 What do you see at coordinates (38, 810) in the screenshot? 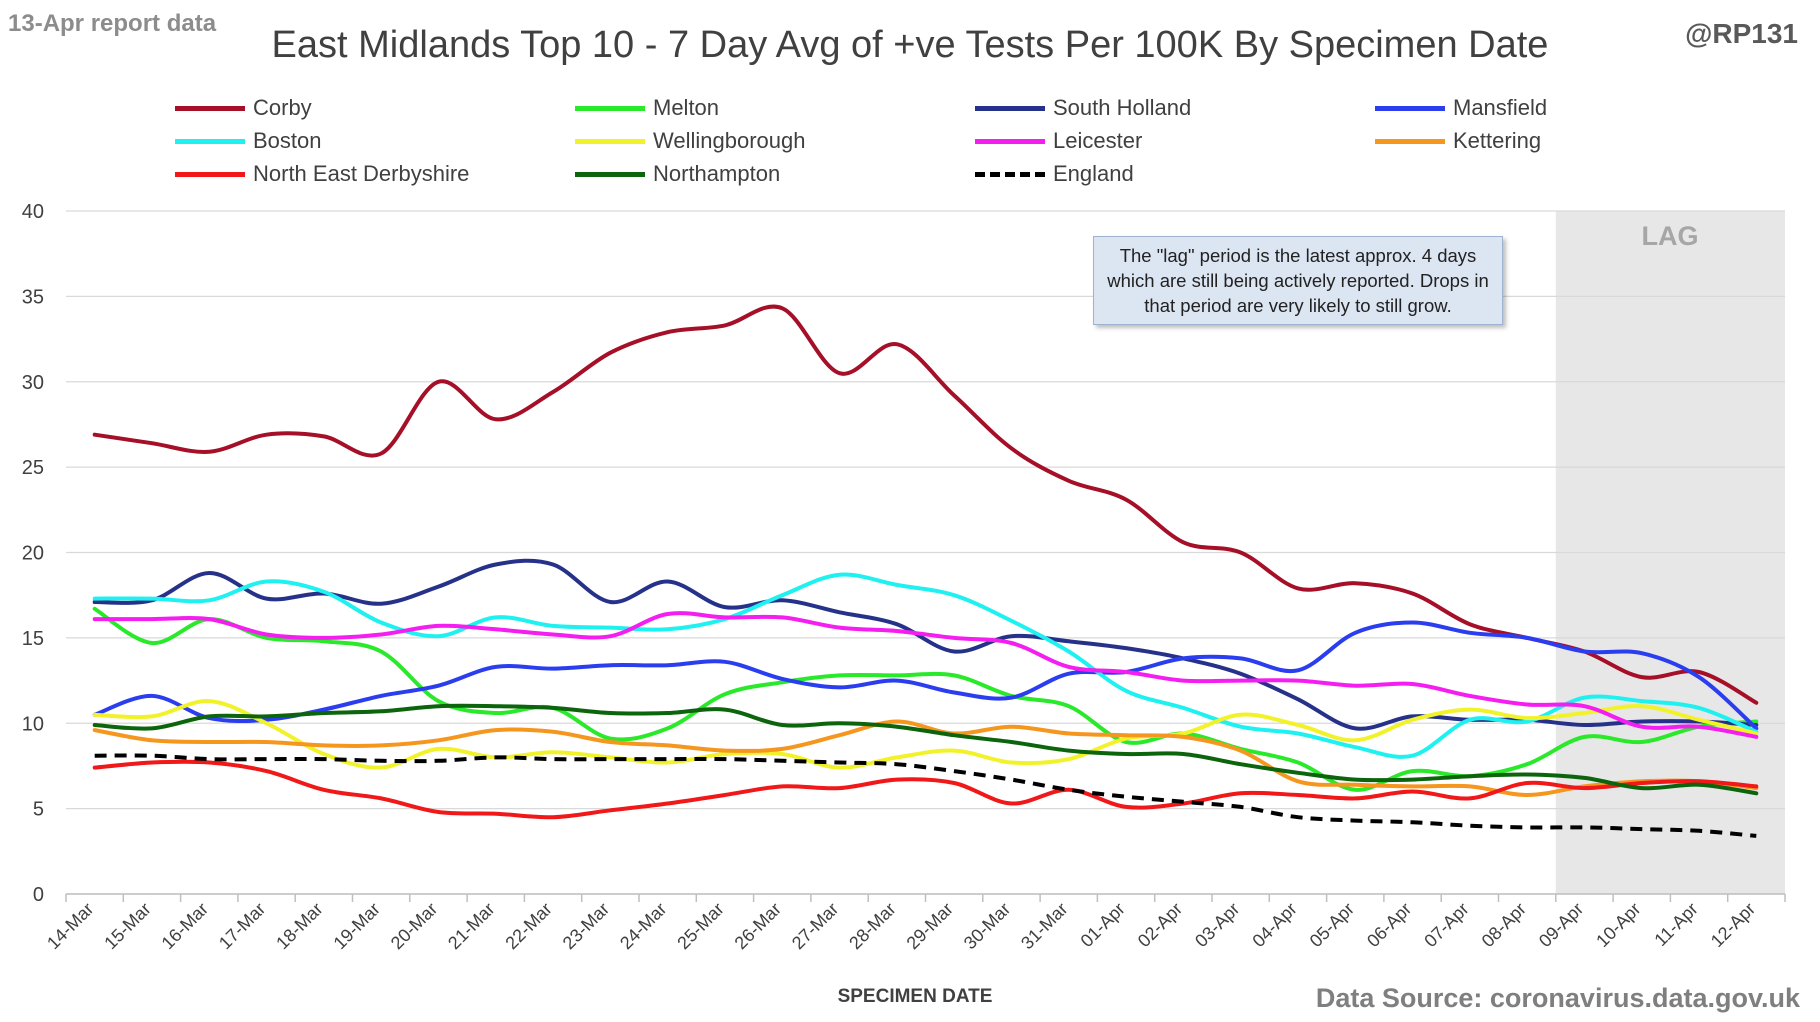
I see `y-tick-label: 5` at bounding box center [38, 810].